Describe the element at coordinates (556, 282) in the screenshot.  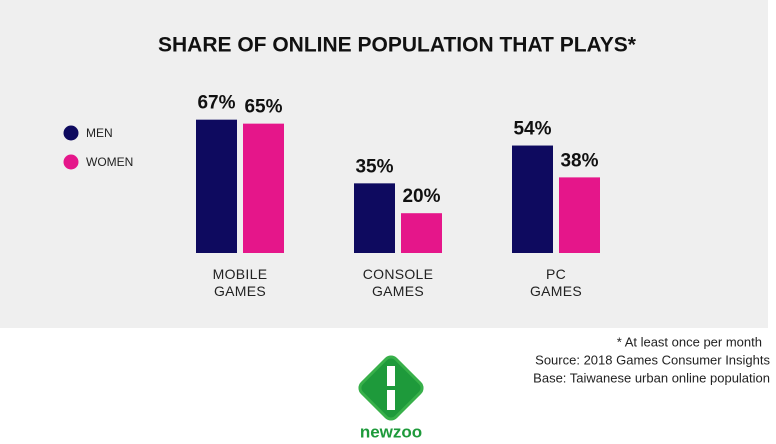
I see `x-tick-label: PC GAMES` at that location.